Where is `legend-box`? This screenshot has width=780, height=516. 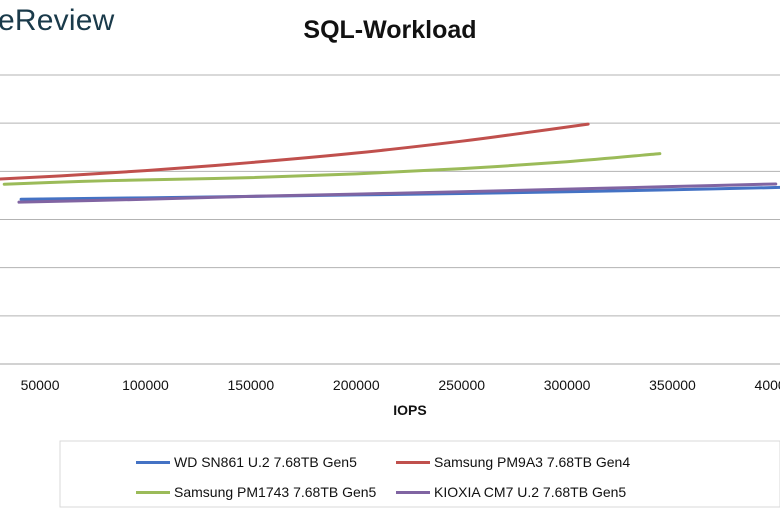
legend-box is located at coordinates (419, 474).